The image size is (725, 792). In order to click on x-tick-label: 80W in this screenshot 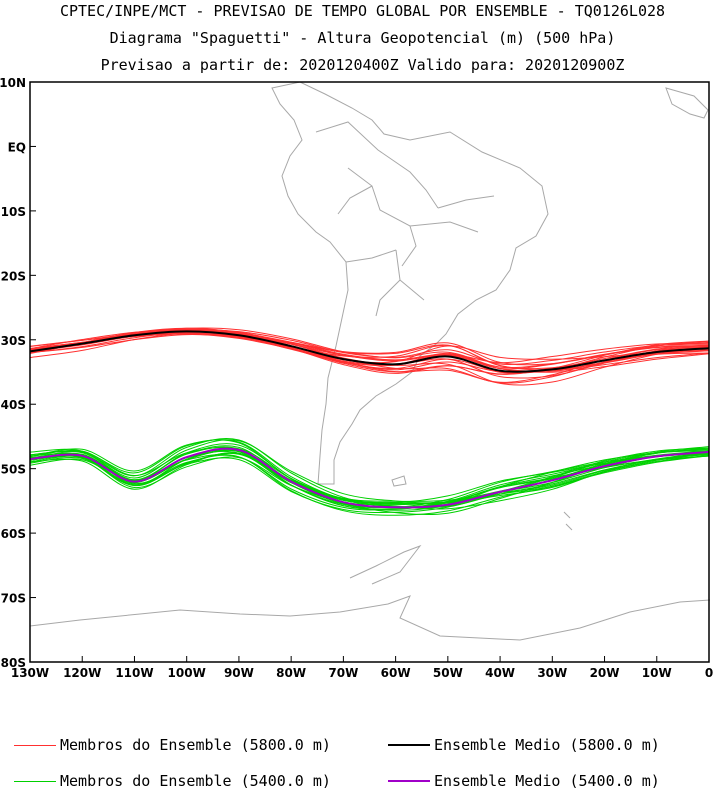, I will do `click(291, 673)`.